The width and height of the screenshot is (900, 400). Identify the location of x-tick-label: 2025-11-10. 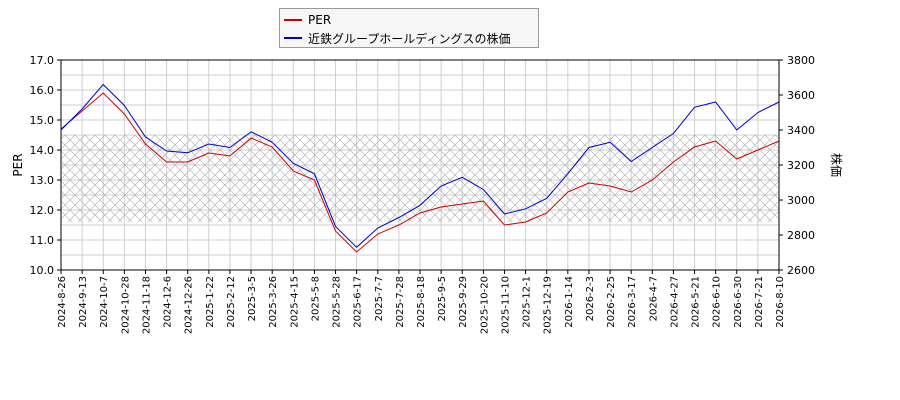
(505, 305).